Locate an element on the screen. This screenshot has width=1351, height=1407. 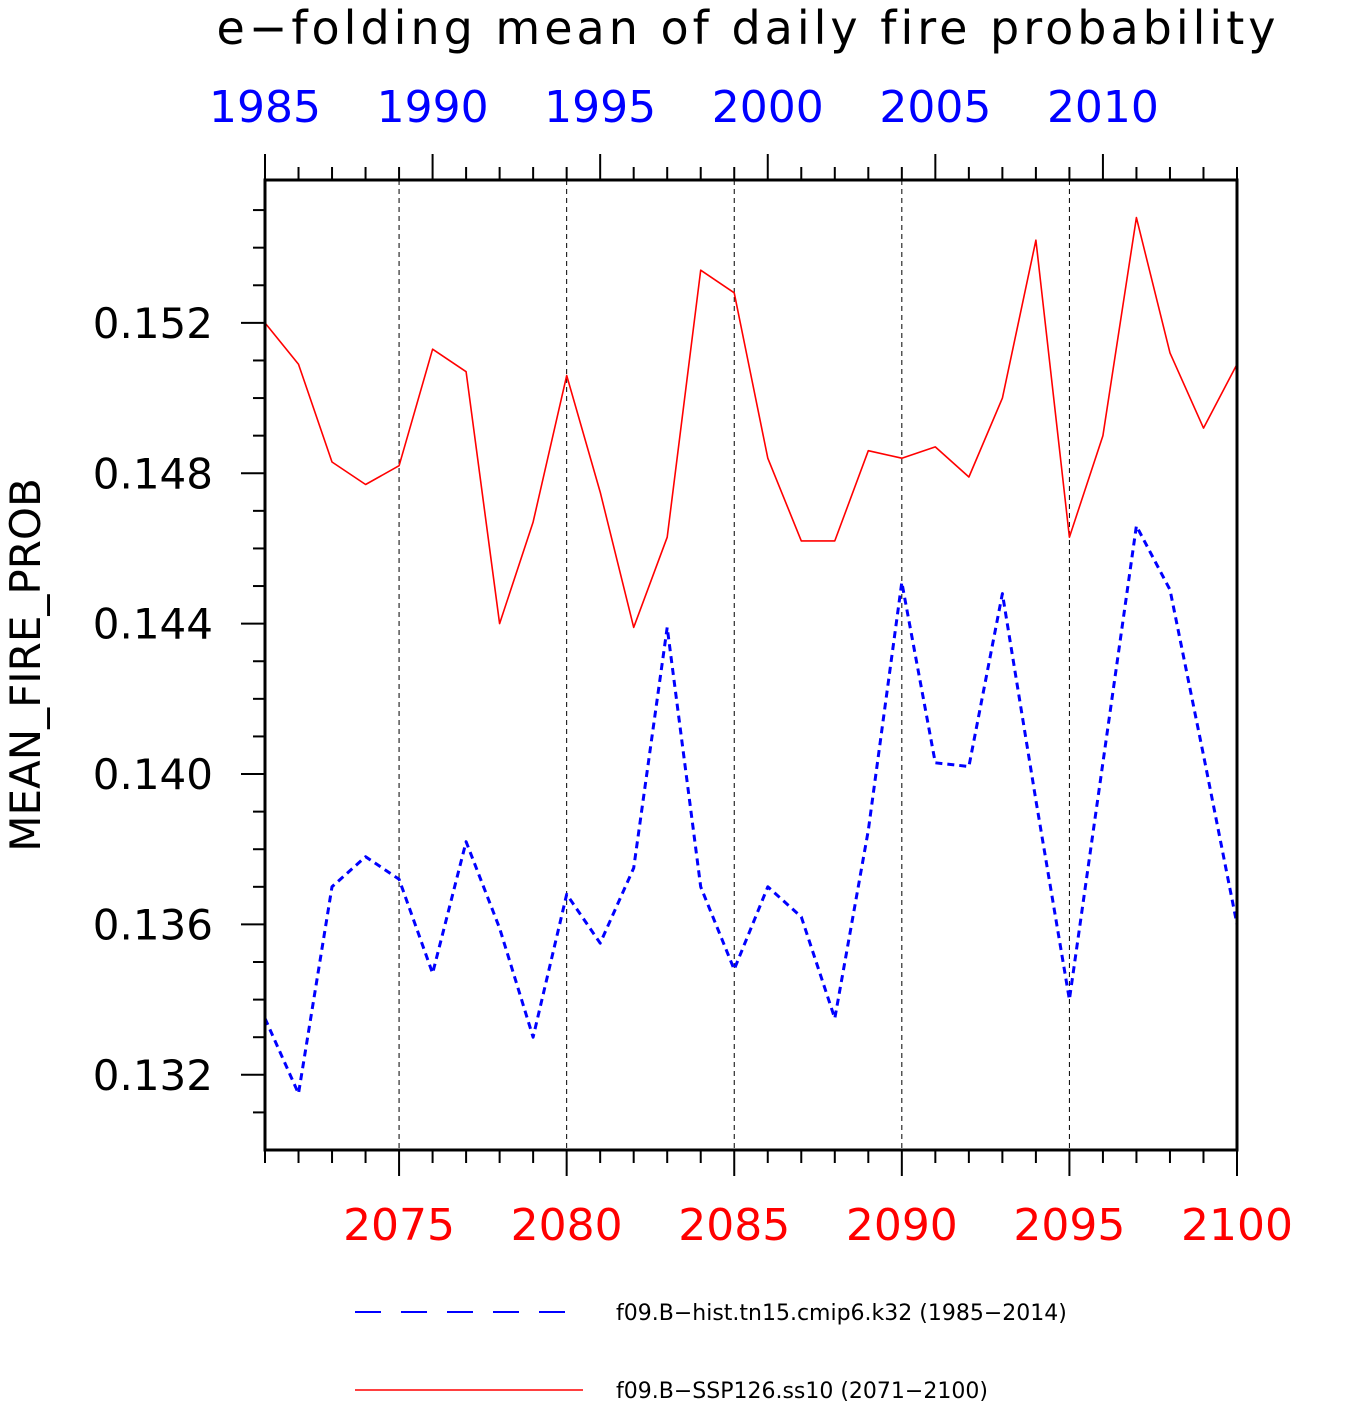
x-bottom-tick-label: 2090 is located at coordinates (902, 1225).